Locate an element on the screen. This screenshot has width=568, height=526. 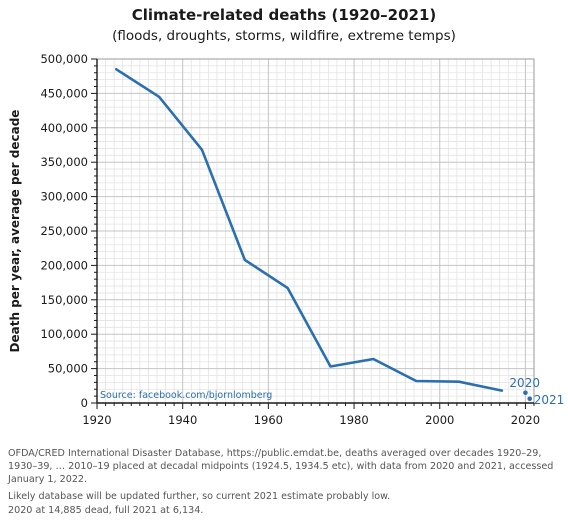
data-point-2021 is located at coordinates (530, 399).